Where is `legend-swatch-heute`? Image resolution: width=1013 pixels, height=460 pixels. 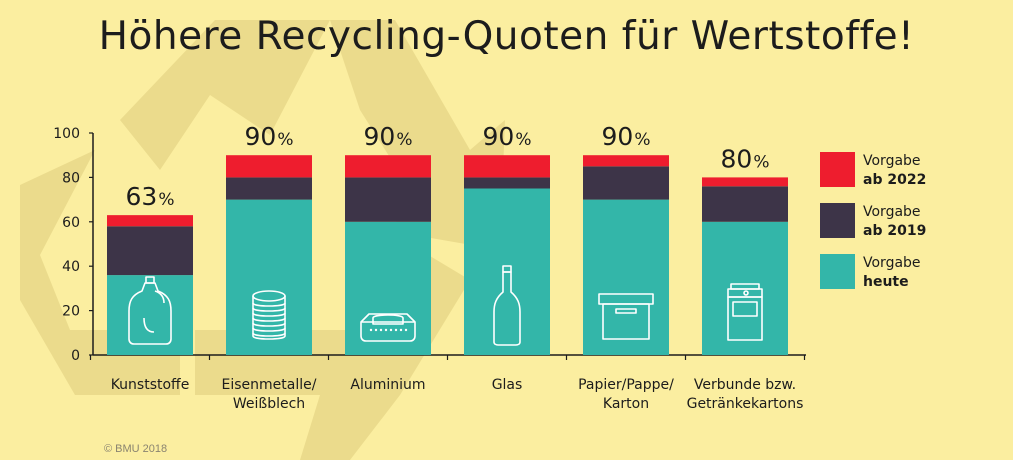 legend-swatch-heute is located at coordinates (837, 271).